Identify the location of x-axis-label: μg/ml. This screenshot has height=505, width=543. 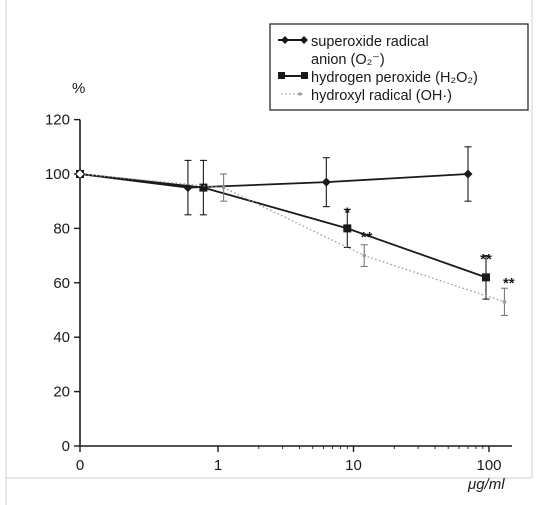
(486, 484).